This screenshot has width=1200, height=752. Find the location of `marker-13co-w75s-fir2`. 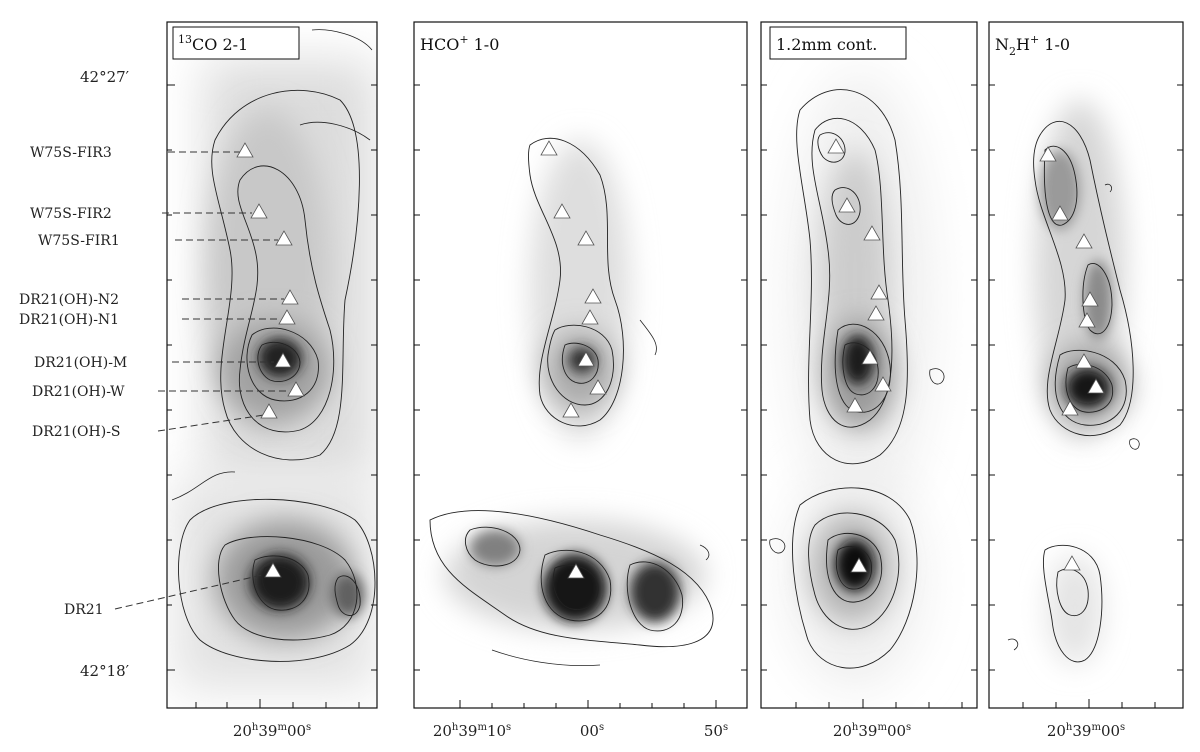

marker-13co-w75s-fir2 is located at coordinates (259, 211).